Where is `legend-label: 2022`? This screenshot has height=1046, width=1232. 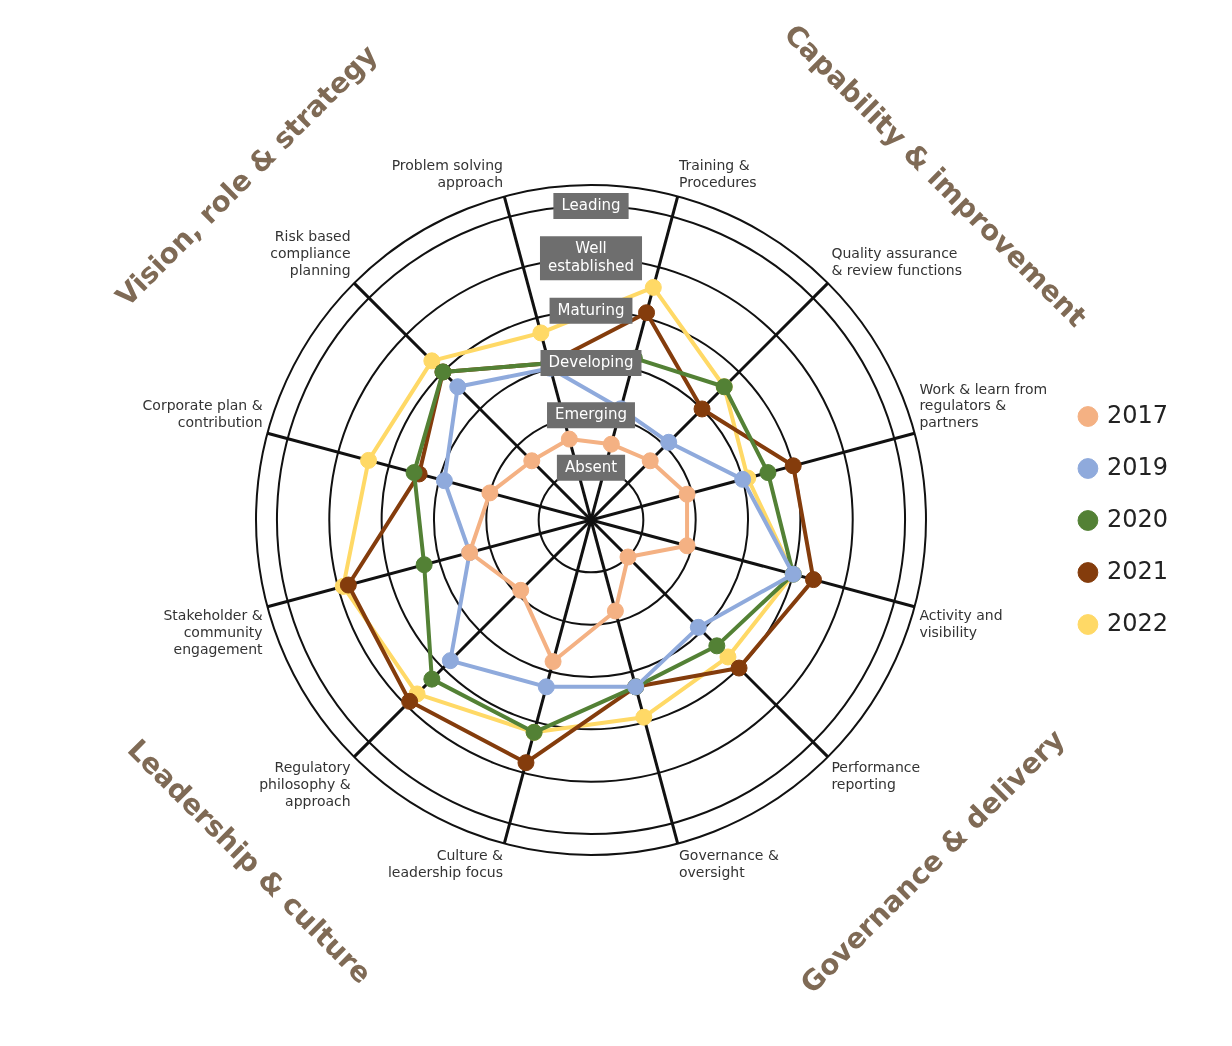
legend-label: 2022 is located at coordinates (1137, 622).